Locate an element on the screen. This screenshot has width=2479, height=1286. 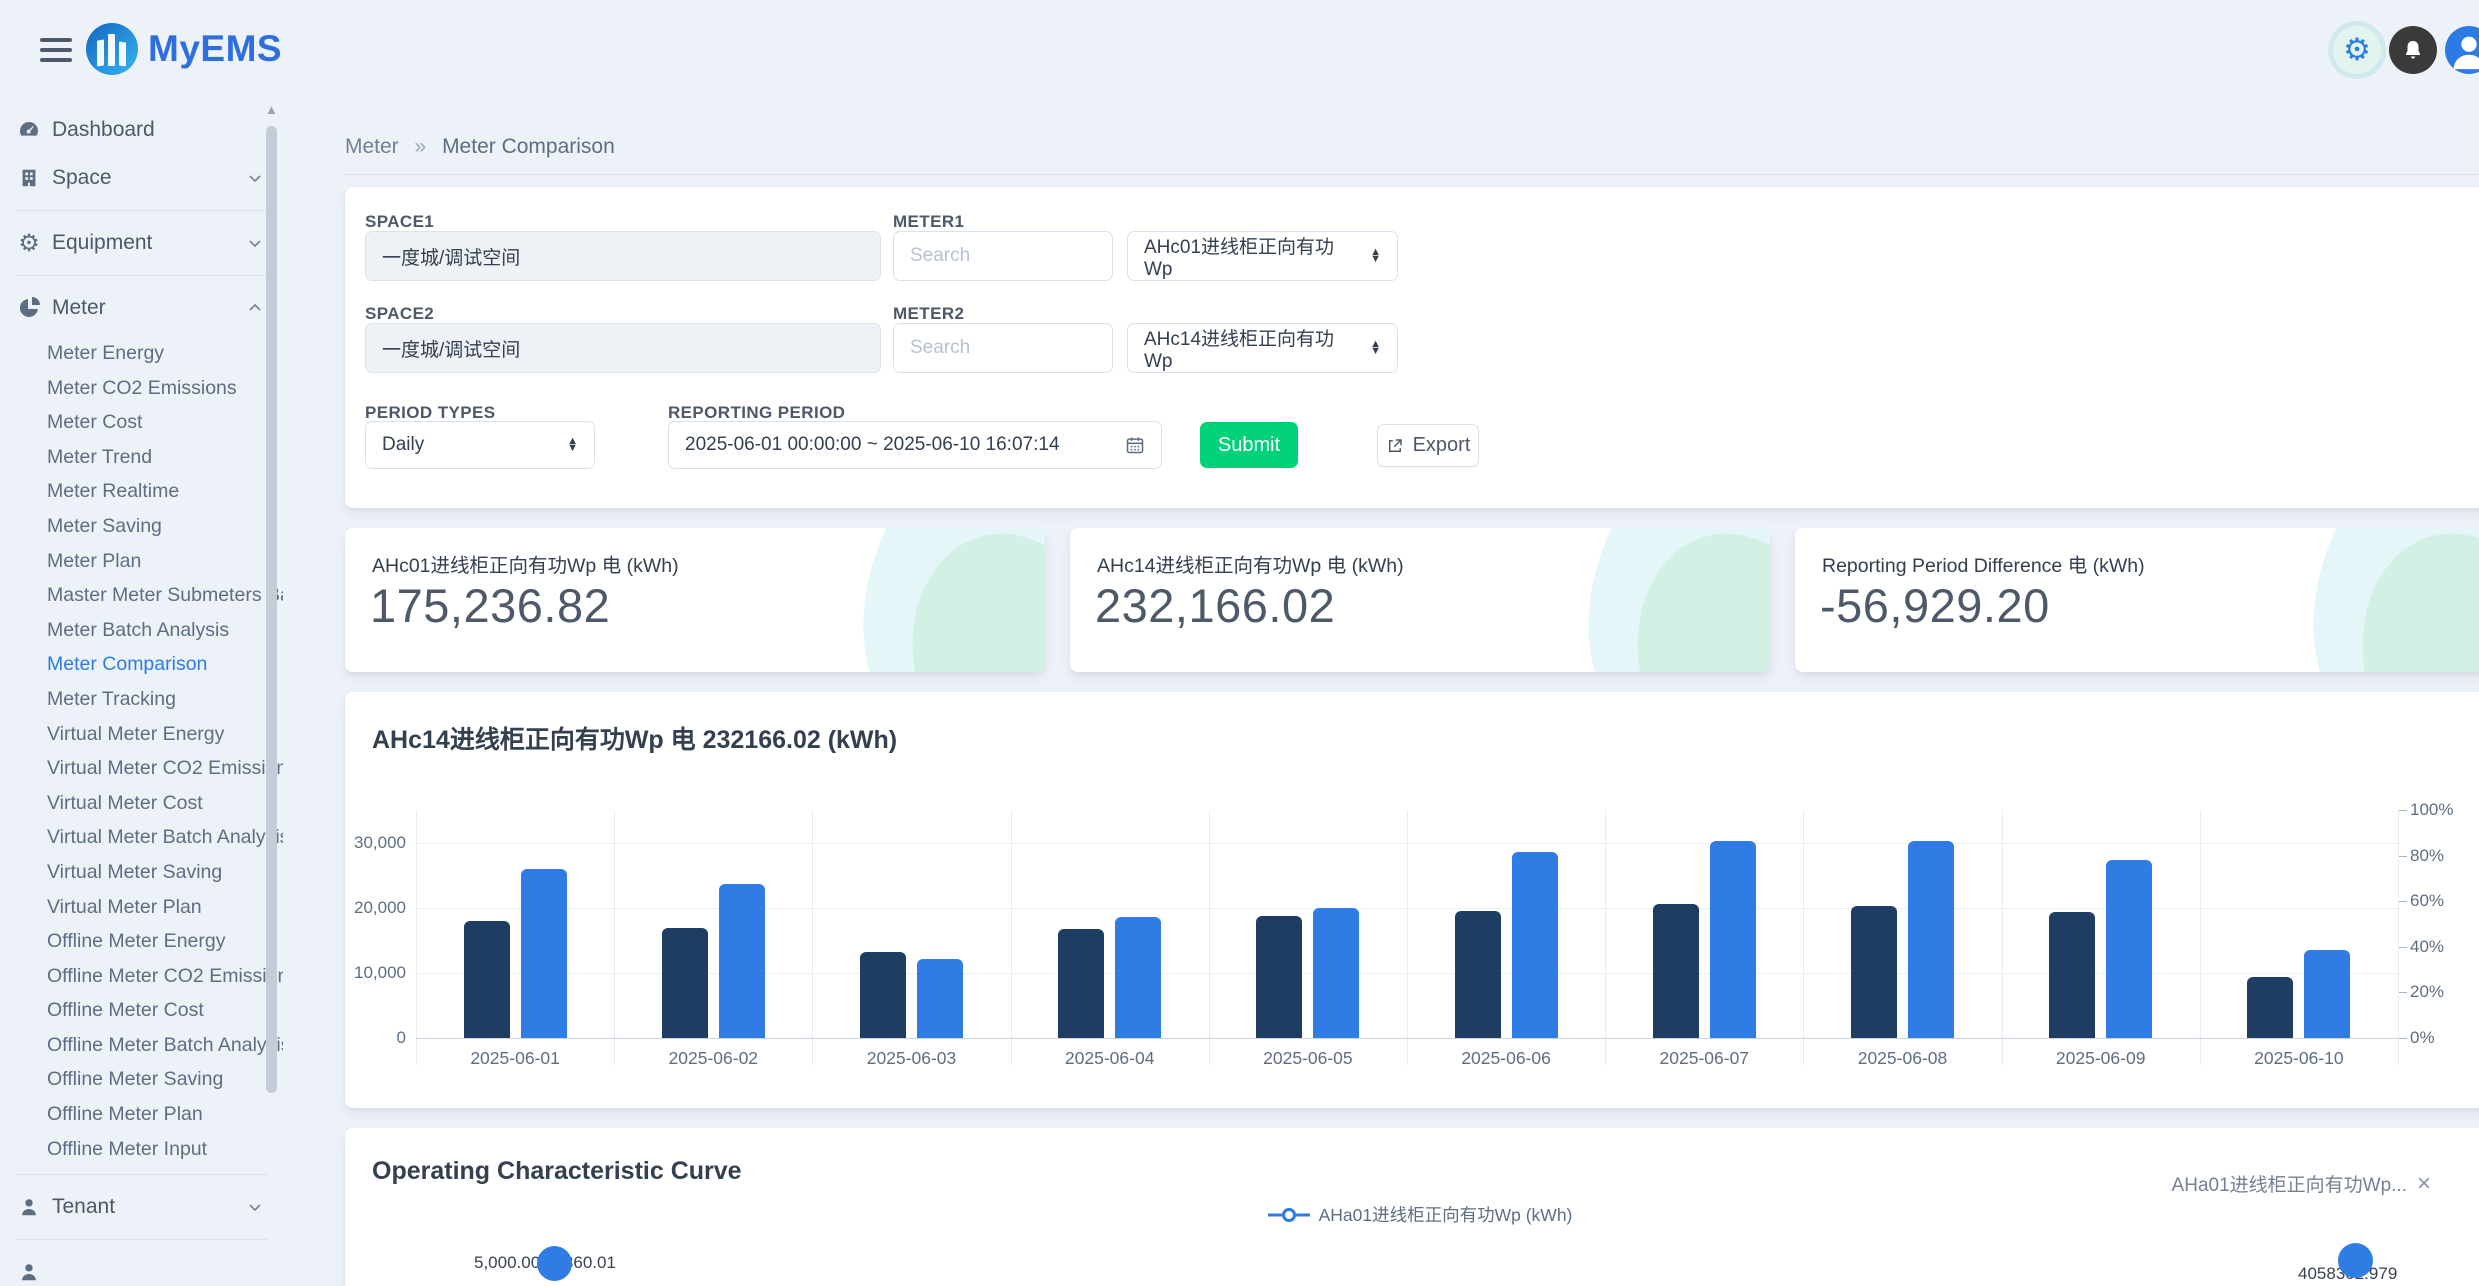
hamburger-menu-icon is located at coordinates (56, 50).